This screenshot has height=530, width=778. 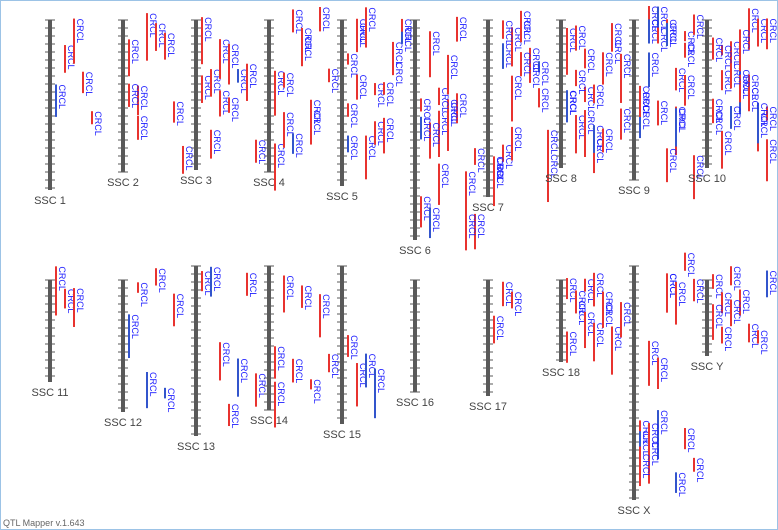 I want to click on chromosome-label: SSC 3, so click(x=196, y=181).